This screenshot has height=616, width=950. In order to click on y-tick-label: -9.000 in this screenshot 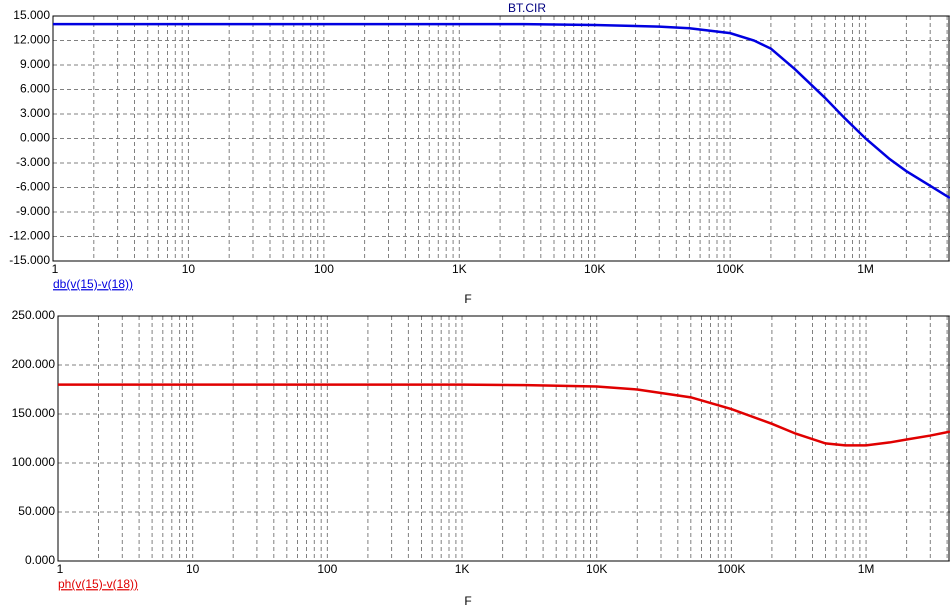, I will do `click(33, 211)`.